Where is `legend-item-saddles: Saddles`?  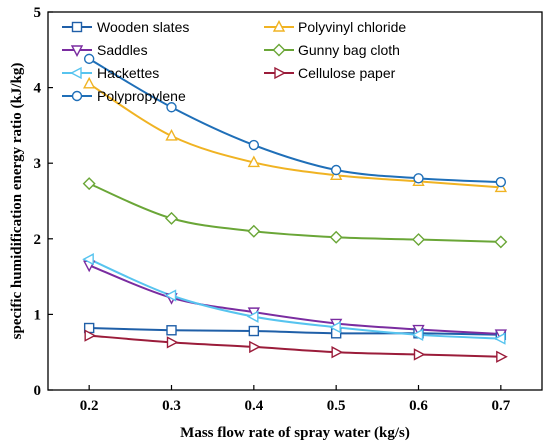
legend-item-saddles: Saddles is located at coordinates (105, 50).